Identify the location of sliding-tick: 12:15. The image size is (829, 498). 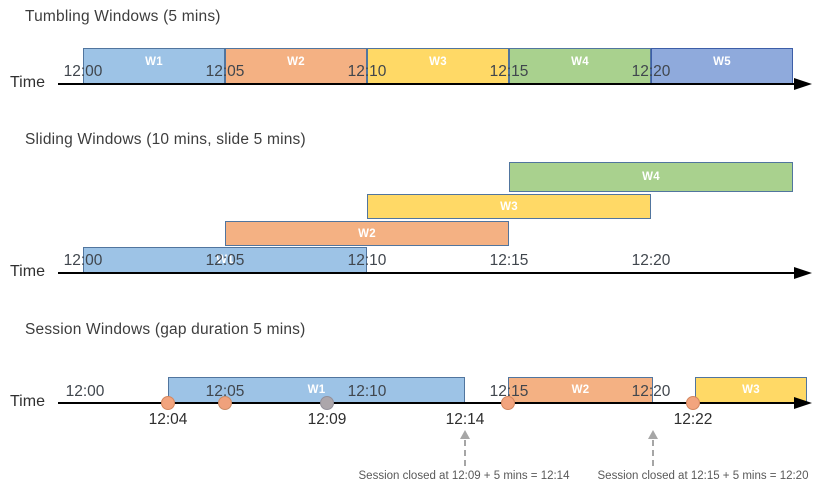
(509, 260).